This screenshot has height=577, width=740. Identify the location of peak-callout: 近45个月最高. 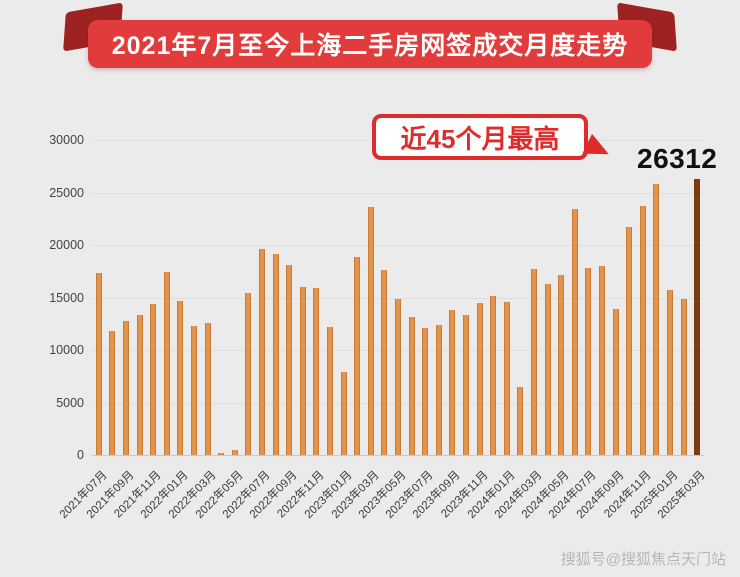
(493, 139).